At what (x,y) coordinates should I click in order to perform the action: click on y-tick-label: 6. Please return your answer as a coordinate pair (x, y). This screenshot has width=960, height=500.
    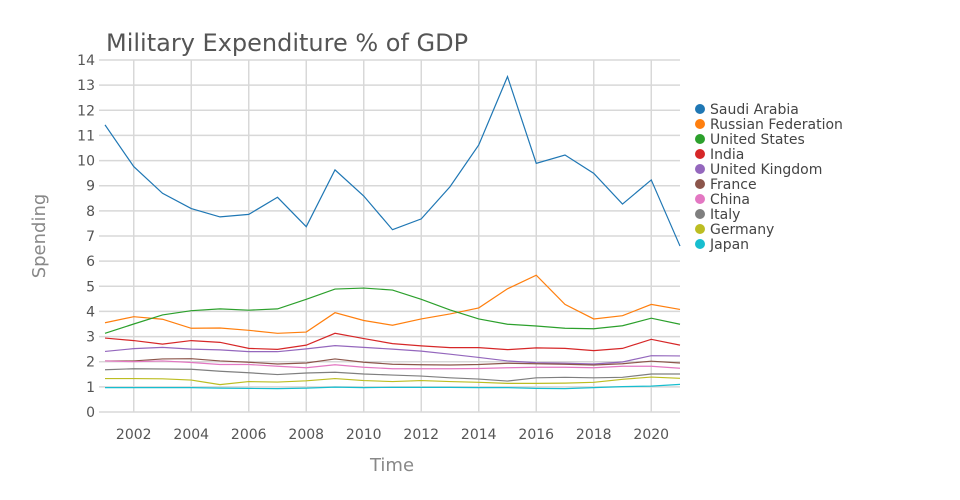
    Looking at the image, I should click on (90, 262).